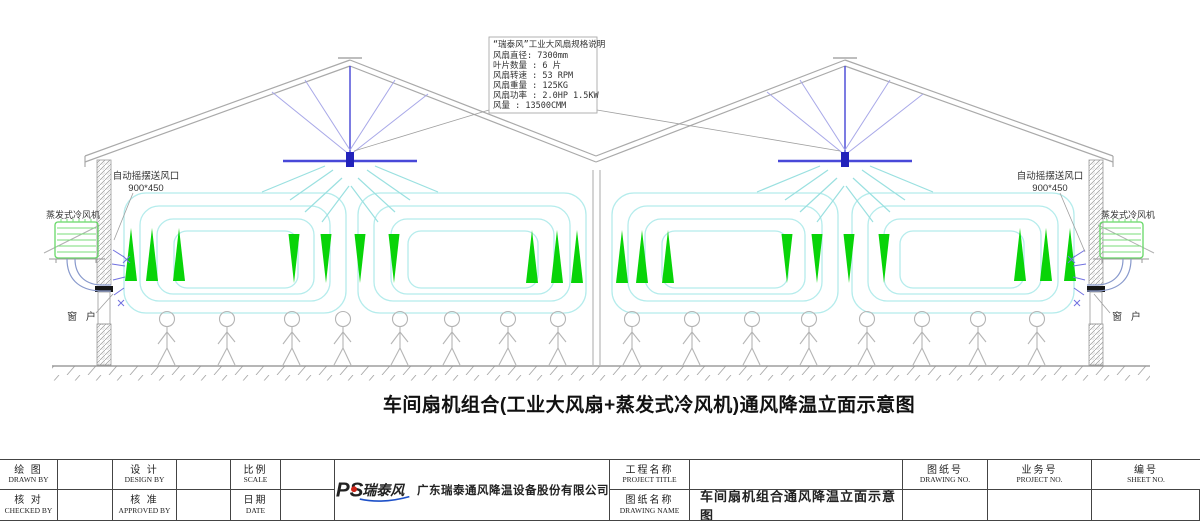 The height and width of the screenshot is (523, 1200). I want to click on spec-title: “瑞泰风”工业大风扇规格说明, so click(549, 44).